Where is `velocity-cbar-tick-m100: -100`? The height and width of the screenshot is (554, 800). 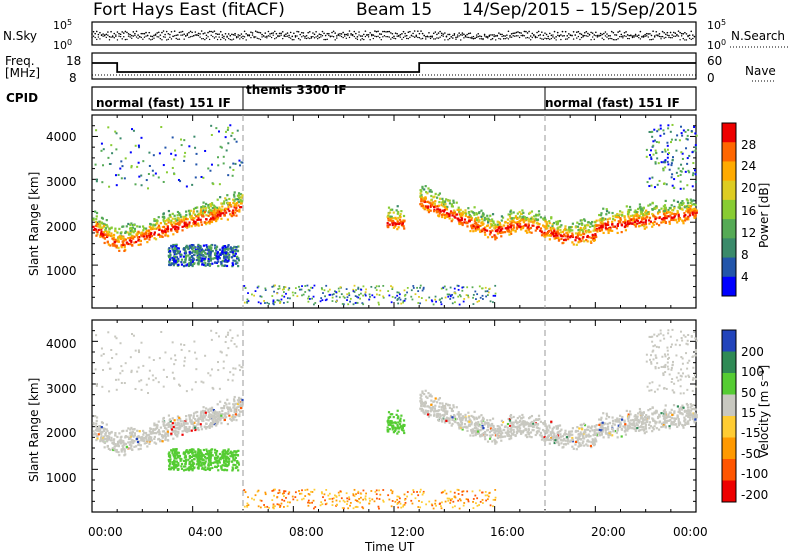 velocity-cbar-tick-m100: -100 is located at coordinates (755, 474).